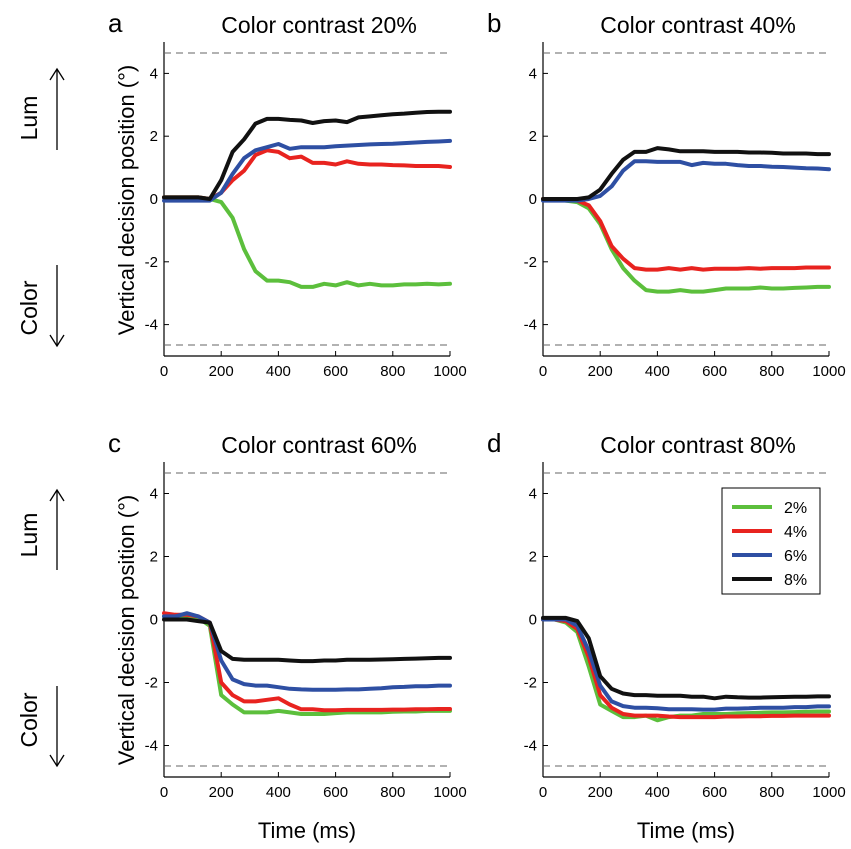  I want to click on panel-title: Color contrast 20%, so click(319, 25).